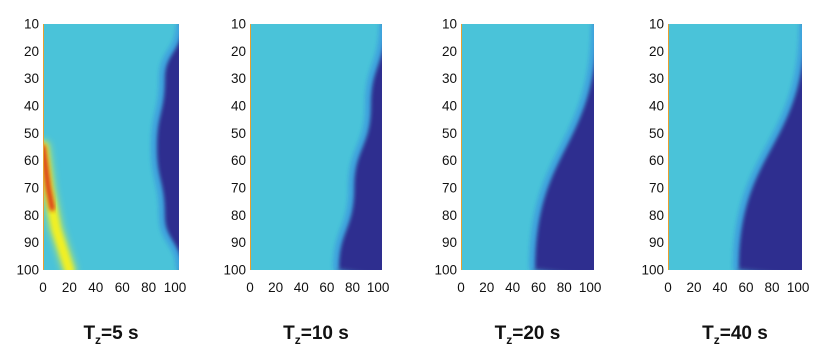 Image resolution: width=817 pixels, height=349 pixels. I want to click on low-region, so click(166, 147).